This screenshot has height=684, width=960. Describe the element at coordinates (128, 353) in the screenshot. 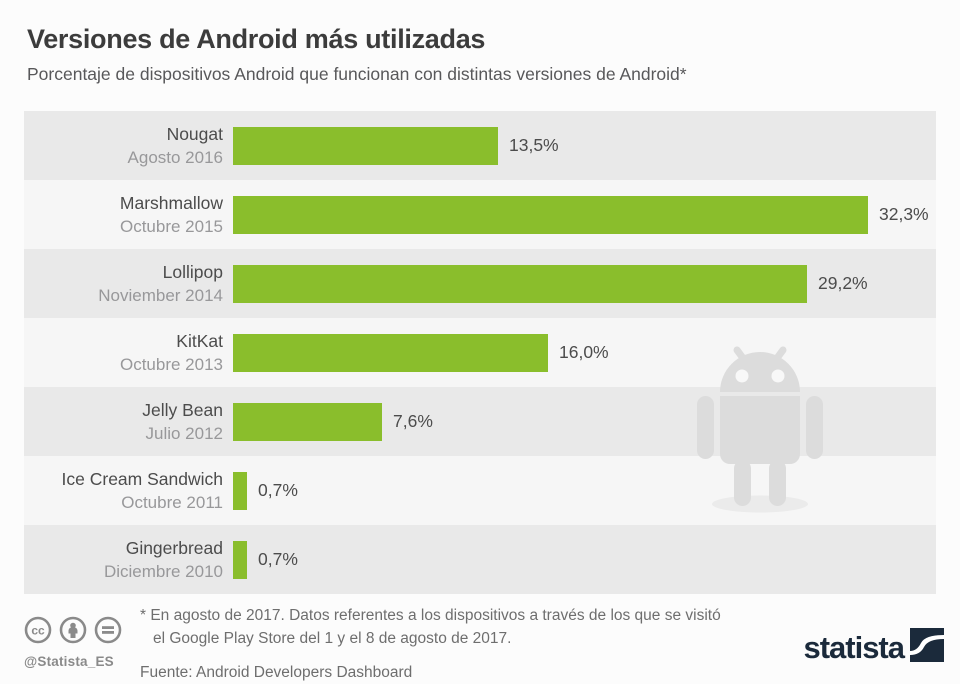

I see `category-label: KitKat Octubre 2013` at that location.